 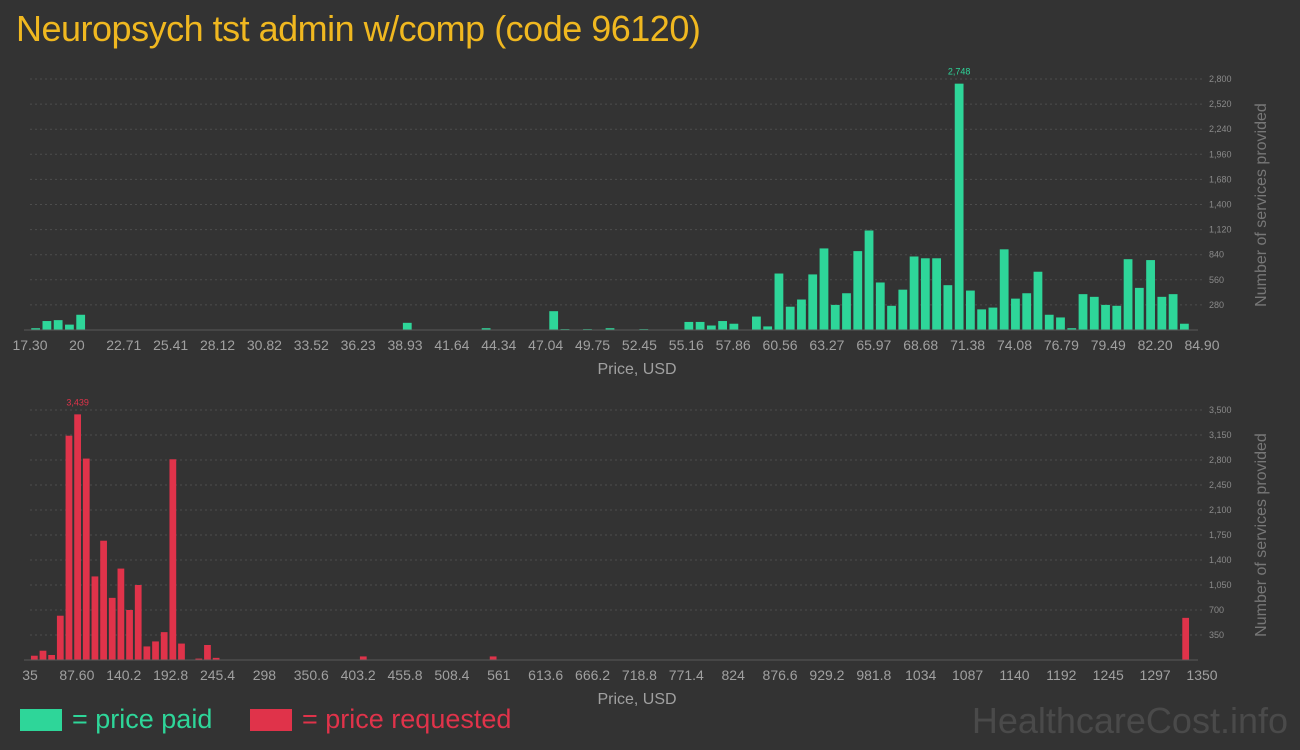 What do you see at coordinates (592, 675) in the screenshot?
I see `x-tick-label: 666.2` at bounding box center [592, 675].